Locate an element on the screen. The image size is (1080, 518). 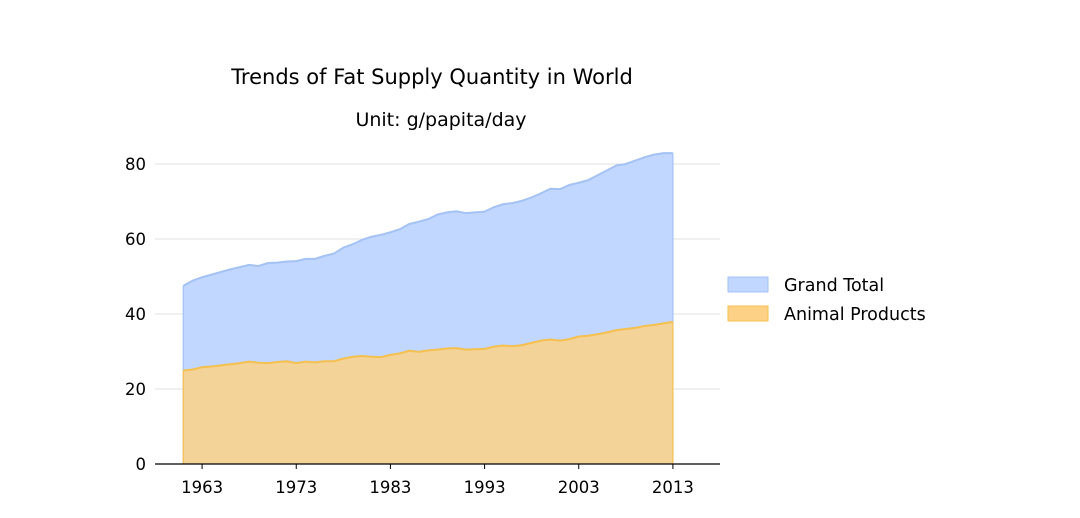
legend-label-grand-total: Grand Total is located at coordinates (834, 286).